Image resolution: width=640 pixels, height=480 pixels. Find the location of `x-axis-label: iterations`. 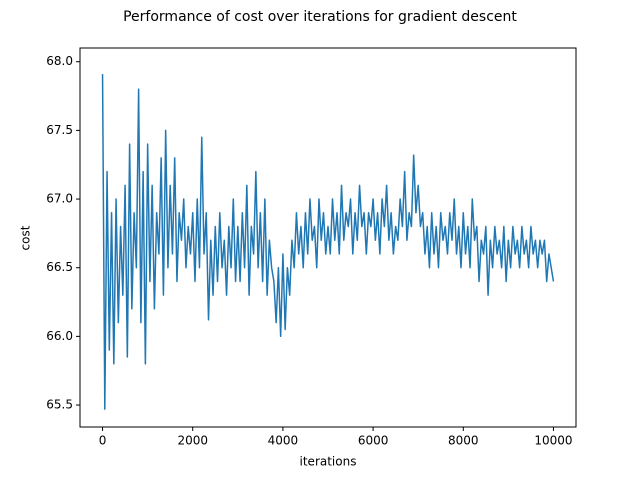

x-axis-label: iterations is located at coordinates (328, 462).